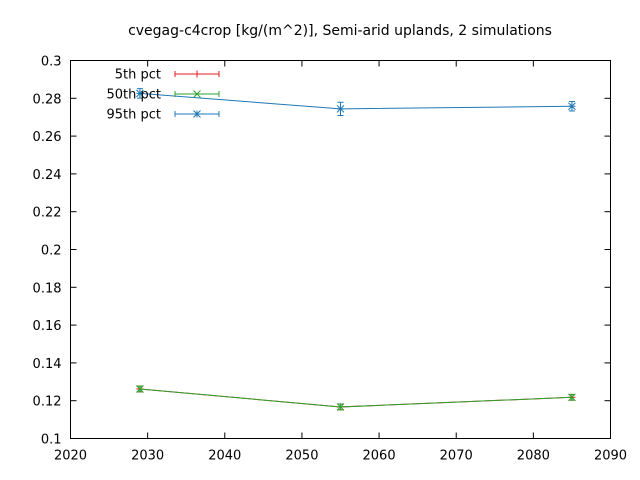 The image size is (640, 480). What do you see at coordinates (610, 456) in the screenshot?
I see `x-tick-label: 2090` at bounding box center [610, 456].